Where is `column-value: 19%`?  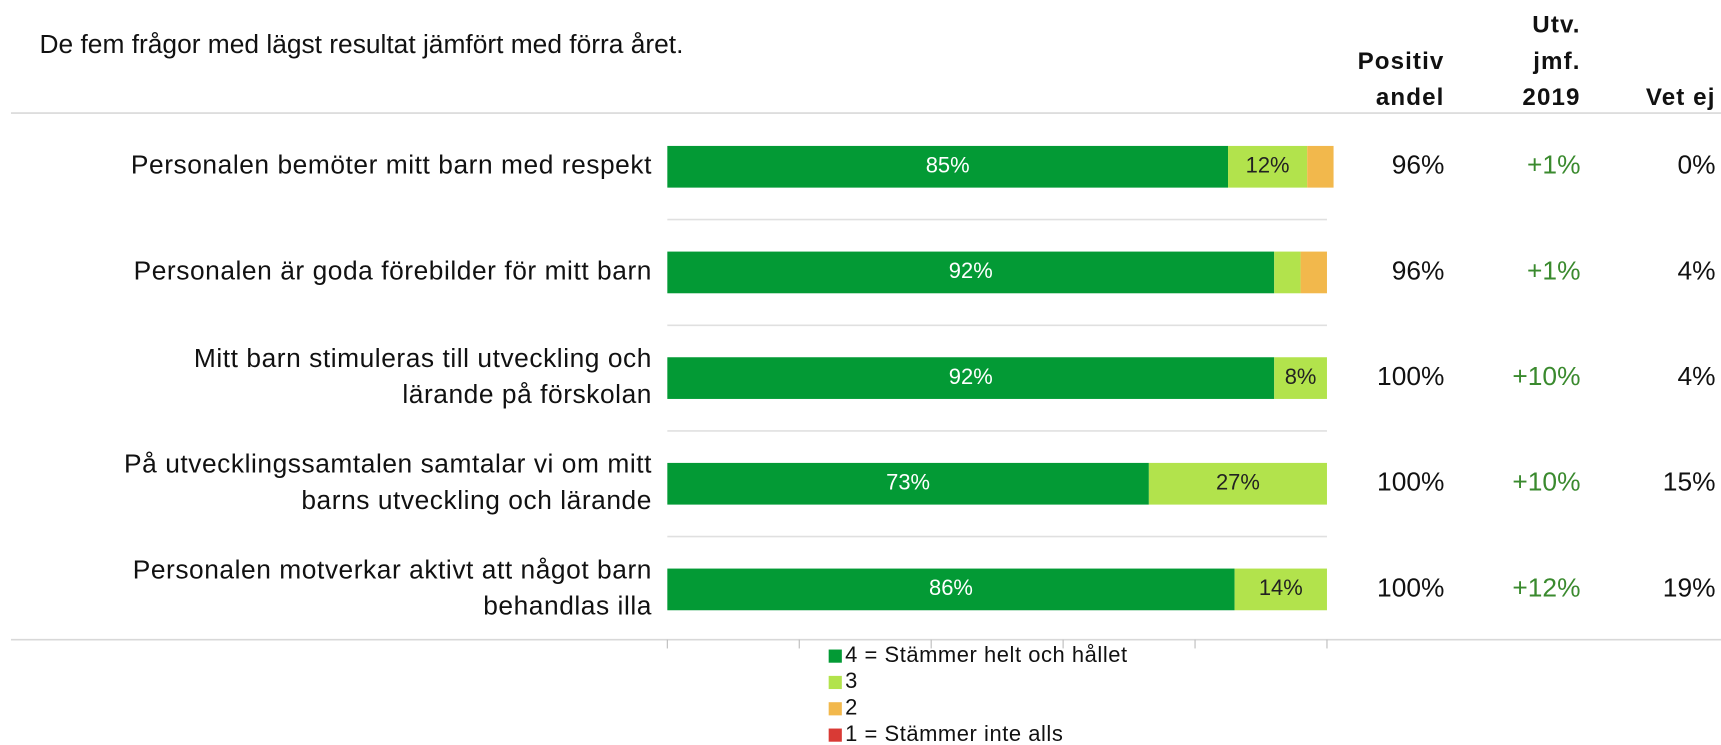 column-value: 19% is located at coordinates (1689, 587).